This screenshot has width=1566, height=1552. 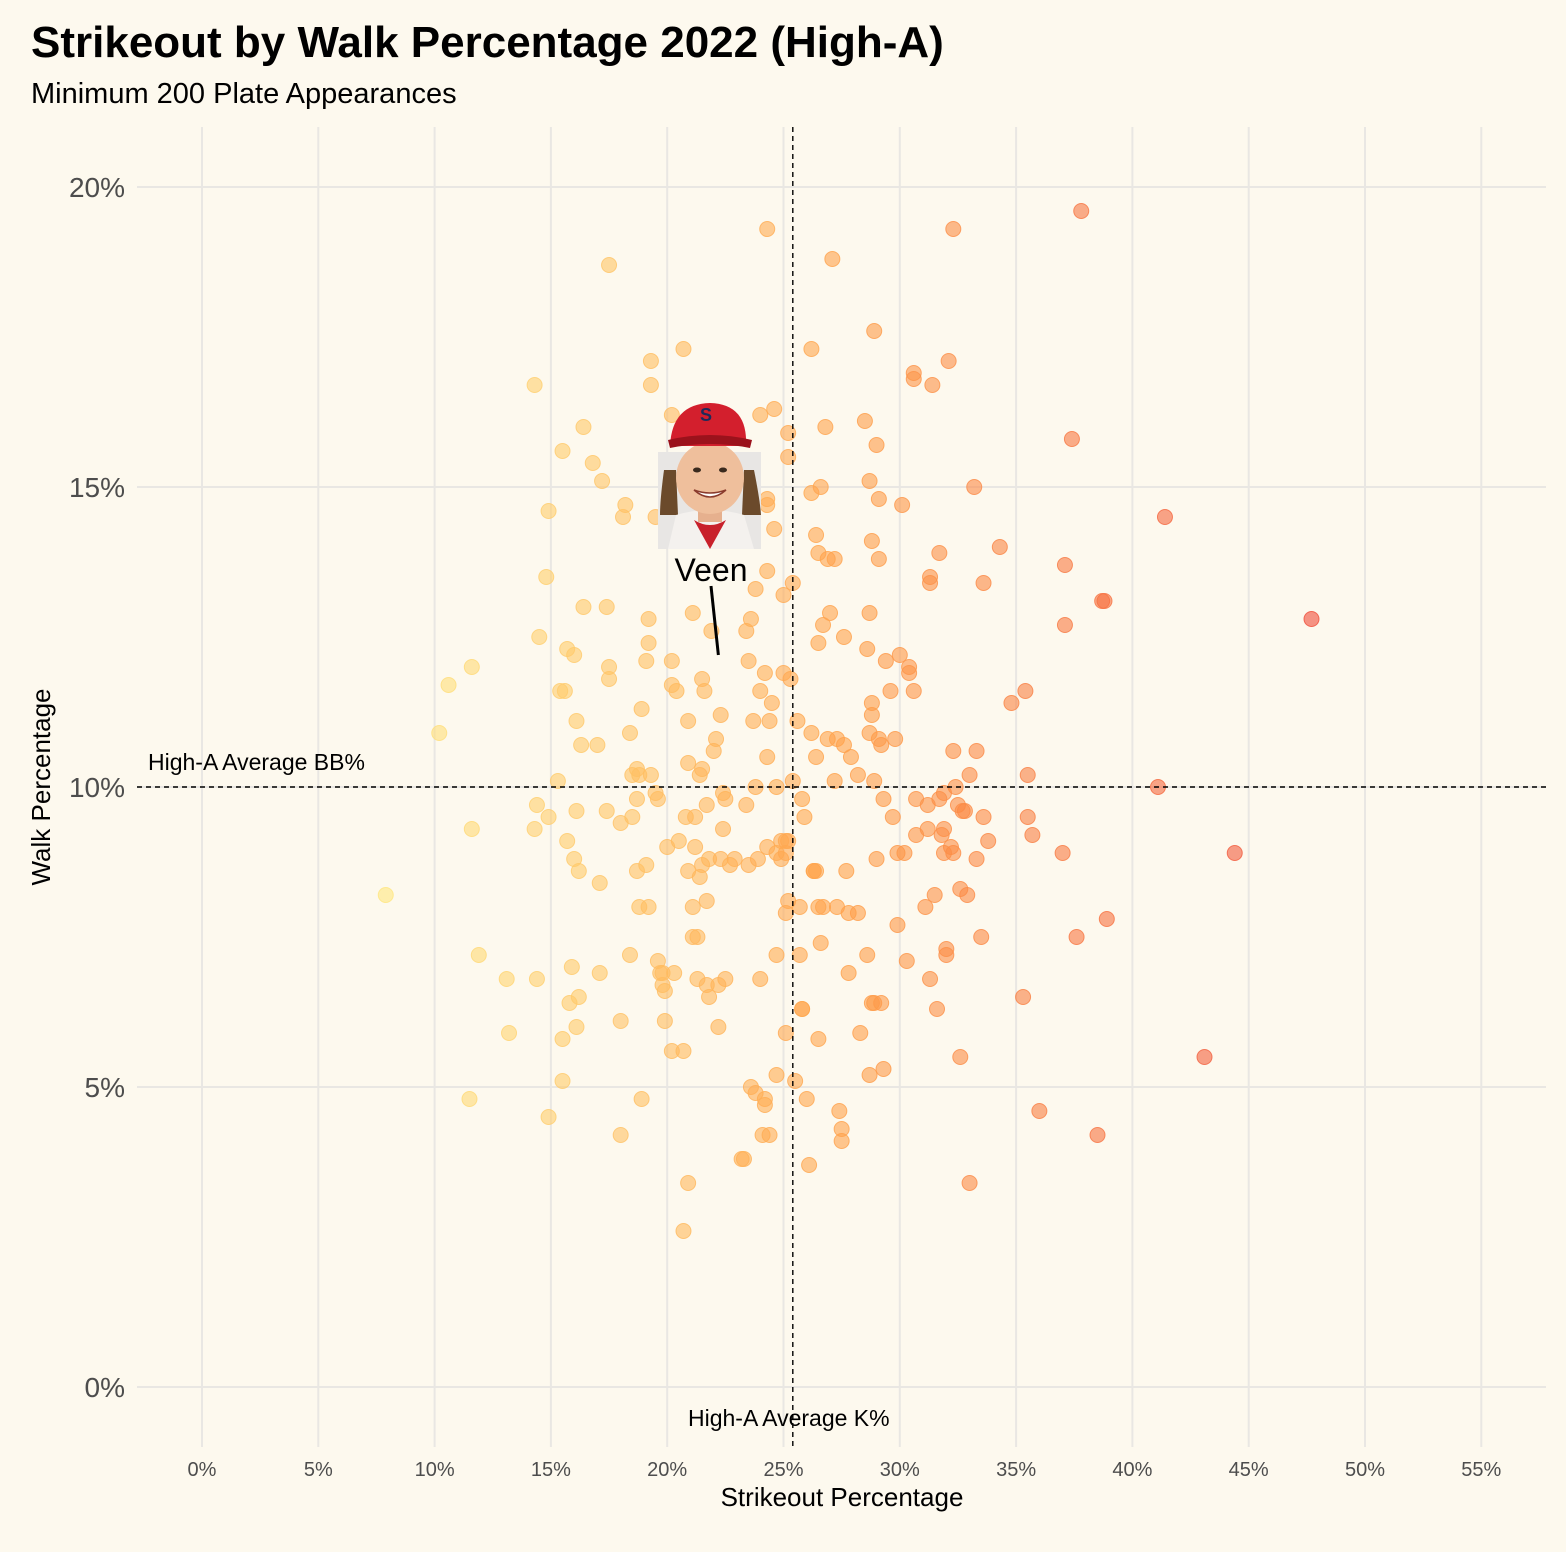 I want to click on x-tick-label: 10%, so click(x=435, y=1470).